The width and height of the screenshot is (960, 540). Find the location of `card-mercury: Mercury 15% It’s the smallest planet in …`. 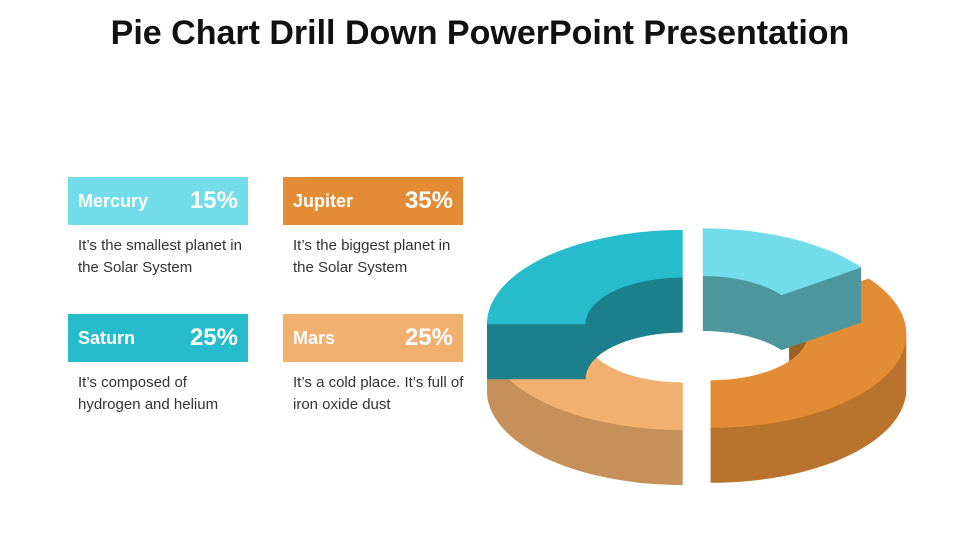

card-mercury: Mercury 15% It’s the smallest planet in … is located at coordinates (158, 228).